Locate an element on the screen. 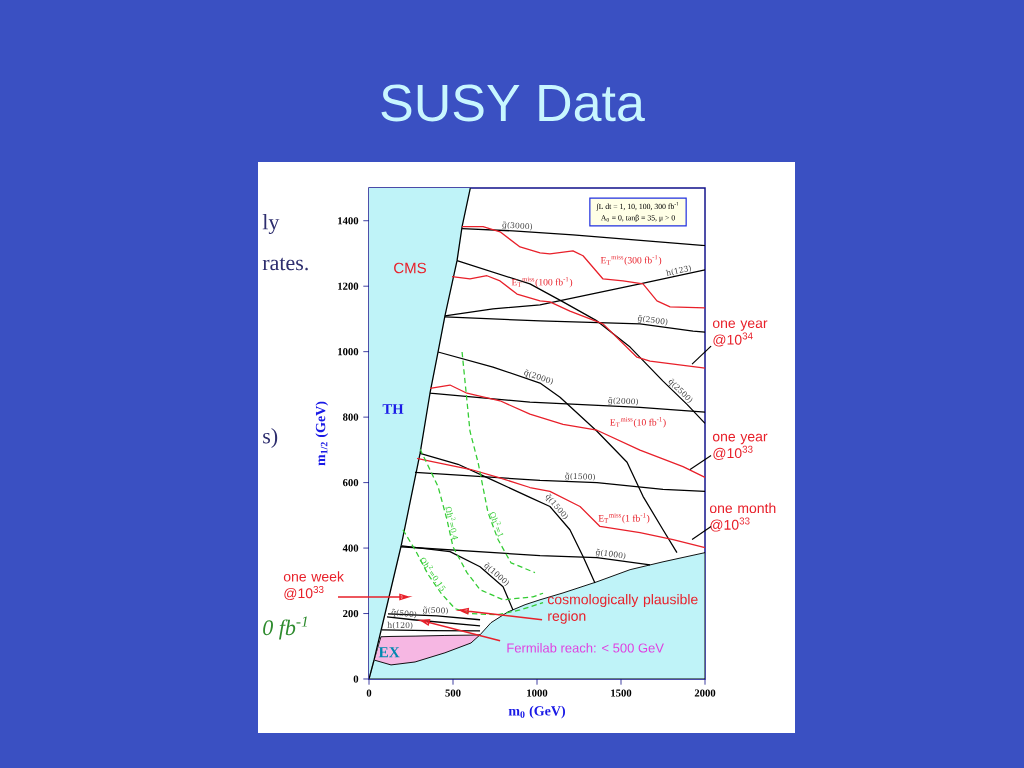 The image size is (1024, 768). series-label: TH is located at coordinates (393, 409).